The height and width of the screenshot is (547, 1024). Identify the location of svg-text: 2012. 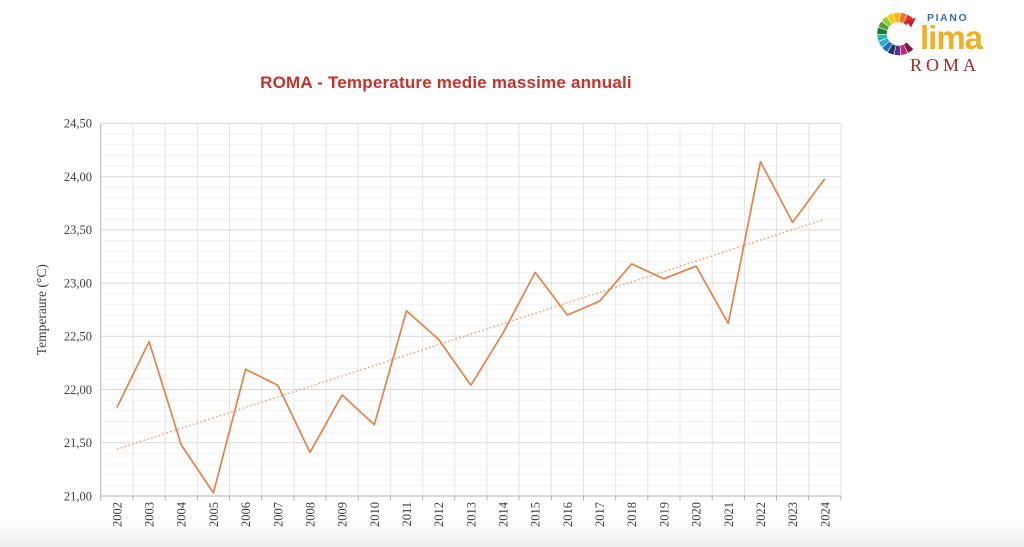
(439, 514).